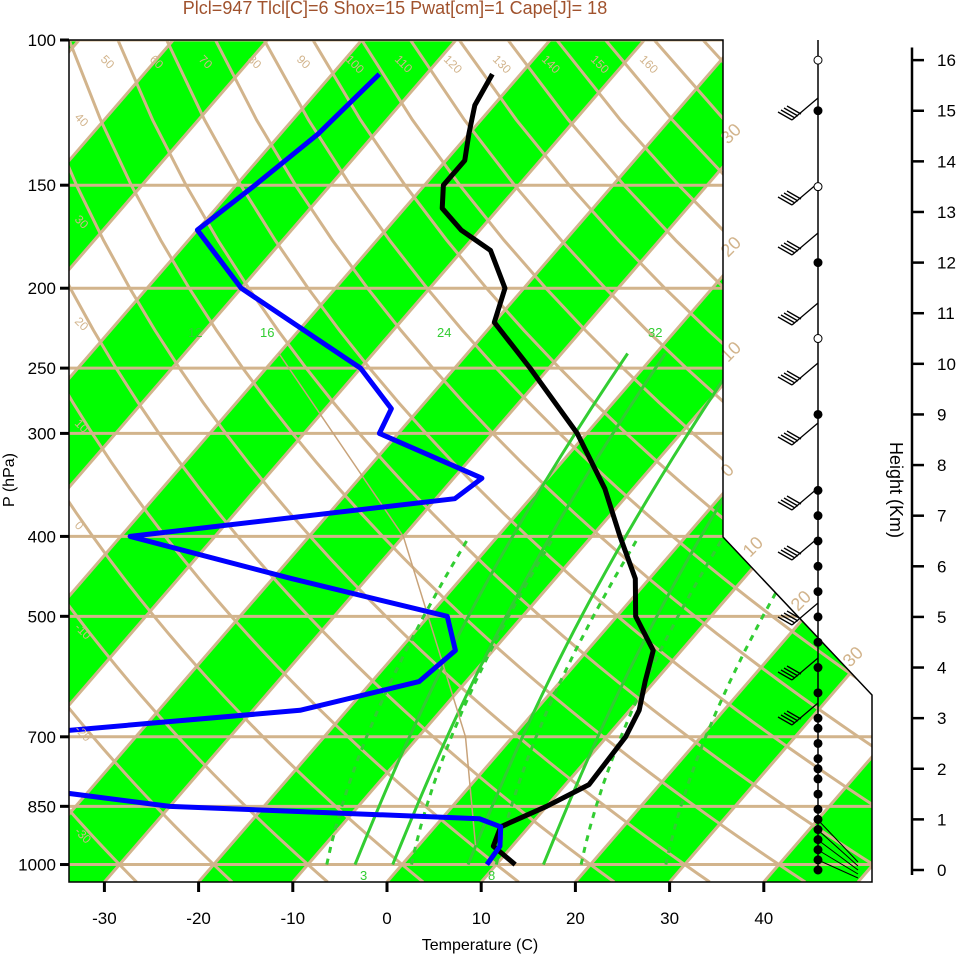 This screenshot has width=961, height=957. What do you see at coordinates (491, 875) in the screenshot?
I see `mixing-ratio-label: 8` at bounding box center [491, 875].